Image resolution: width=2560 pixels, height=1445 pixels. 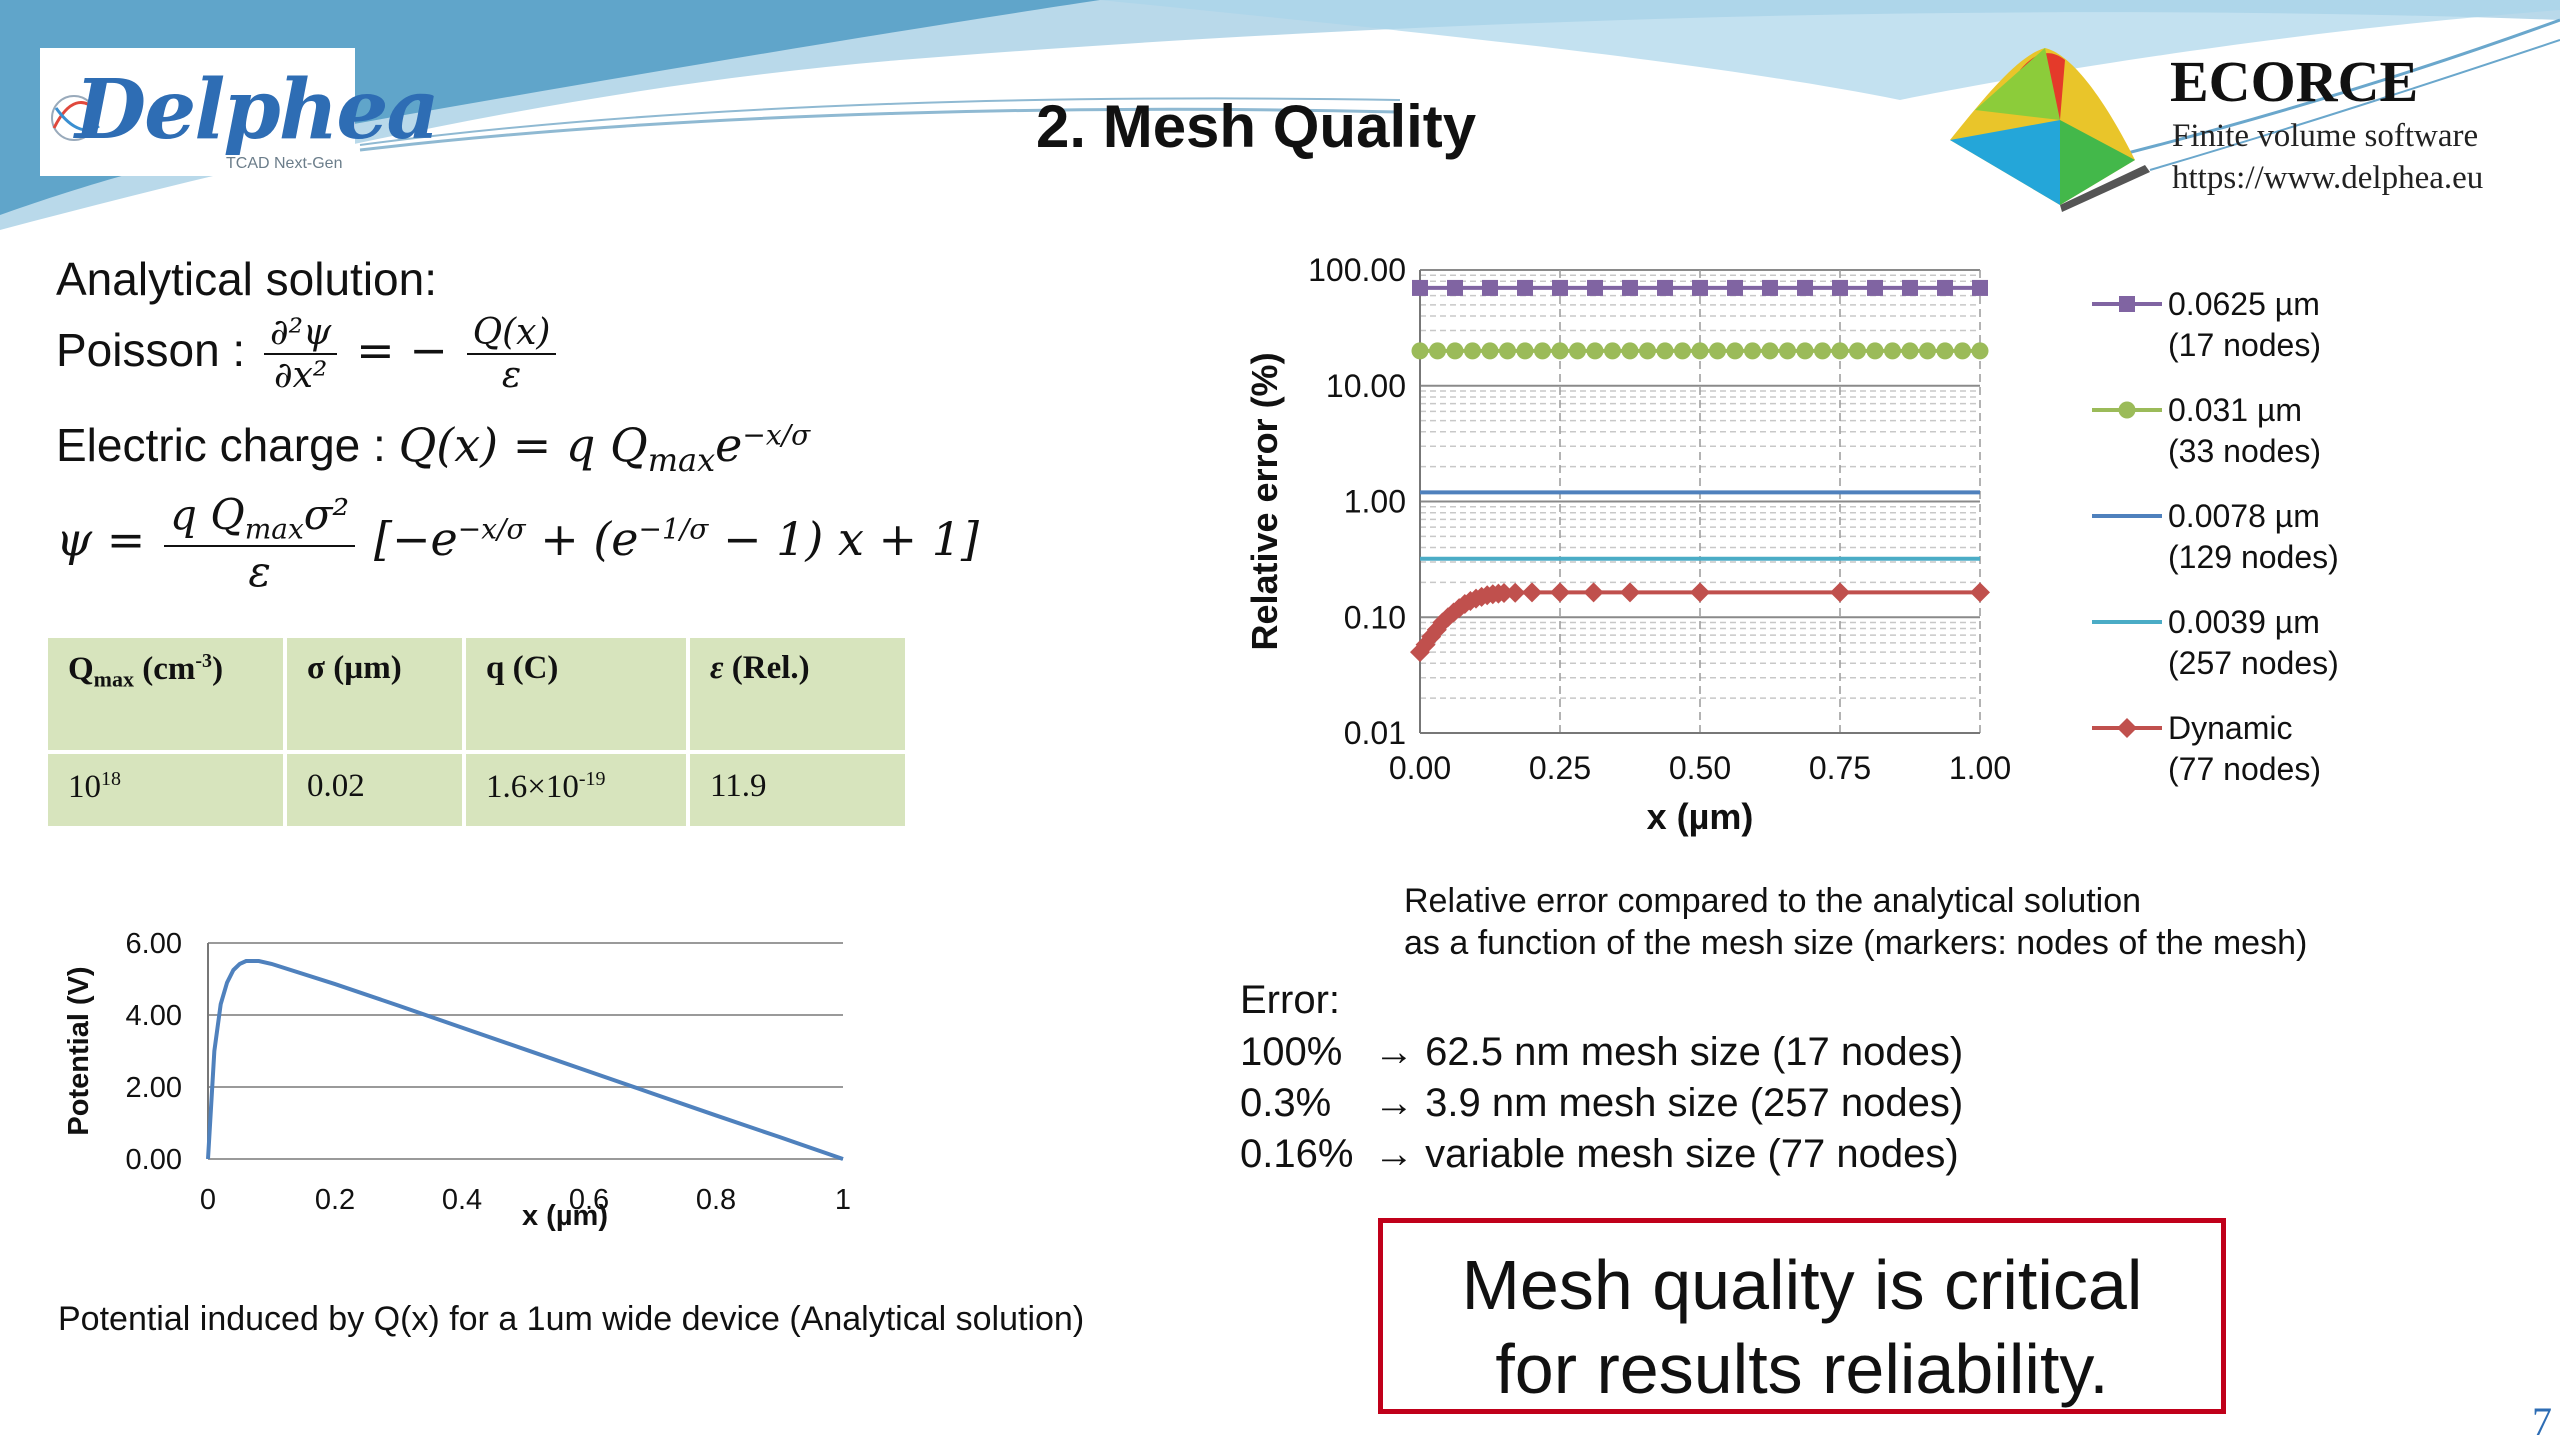 What do you see at coordinates (2244, 345) in the screenshot?
I see `legend-nodes: (17 nodes)` at bounding box center [2244, 345].